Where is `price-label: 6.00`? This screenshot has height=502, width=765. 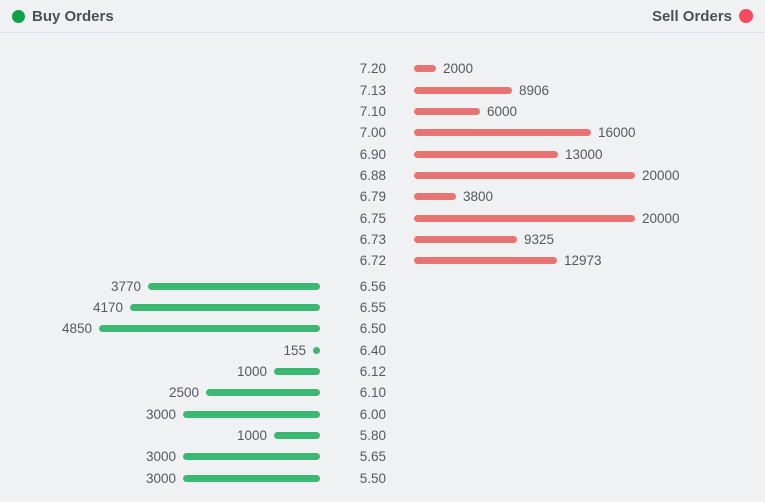
price-label: 6.00 is located at coordinates (372, 414).